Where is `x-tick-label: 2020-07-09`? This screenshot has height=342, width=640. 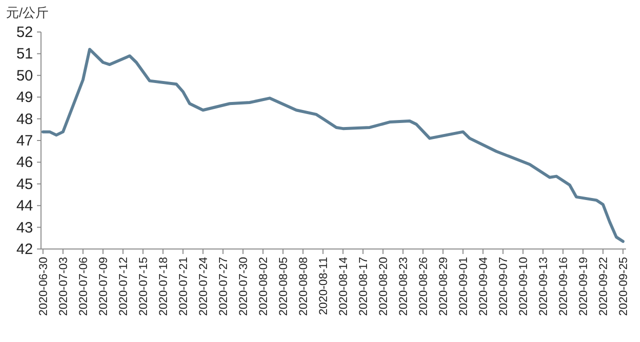 x-tick-label: 2020-07-09 is located at coordinates (104, 286).